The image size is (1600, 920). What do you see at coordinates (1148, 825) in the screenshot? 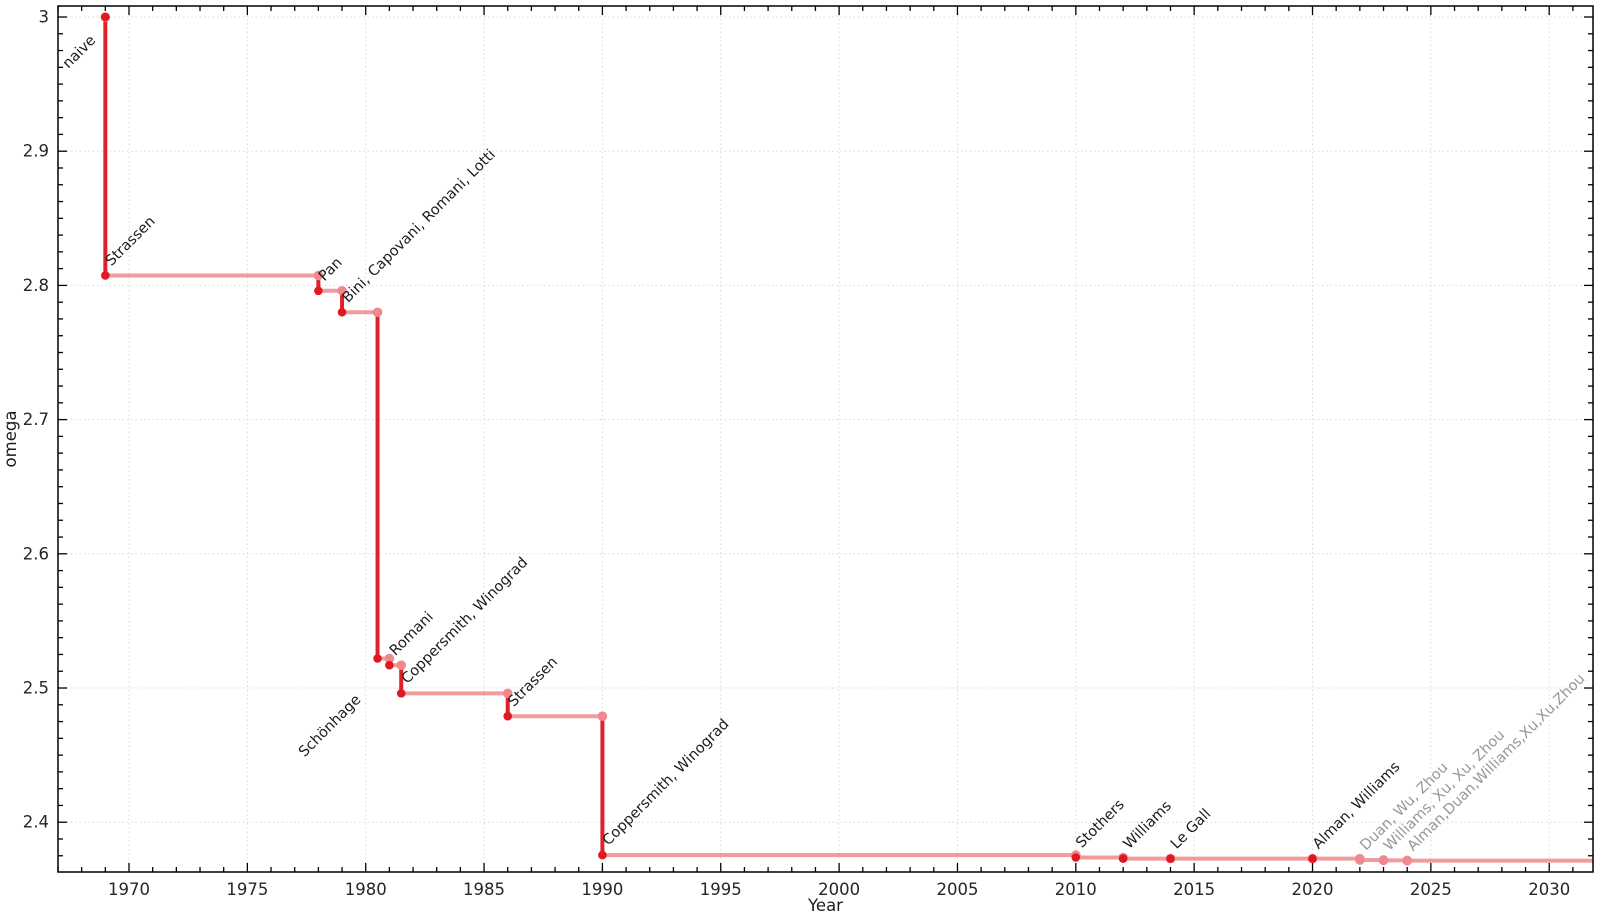
I see `data-point-label: Williams` at bounding box center [1148, 825].